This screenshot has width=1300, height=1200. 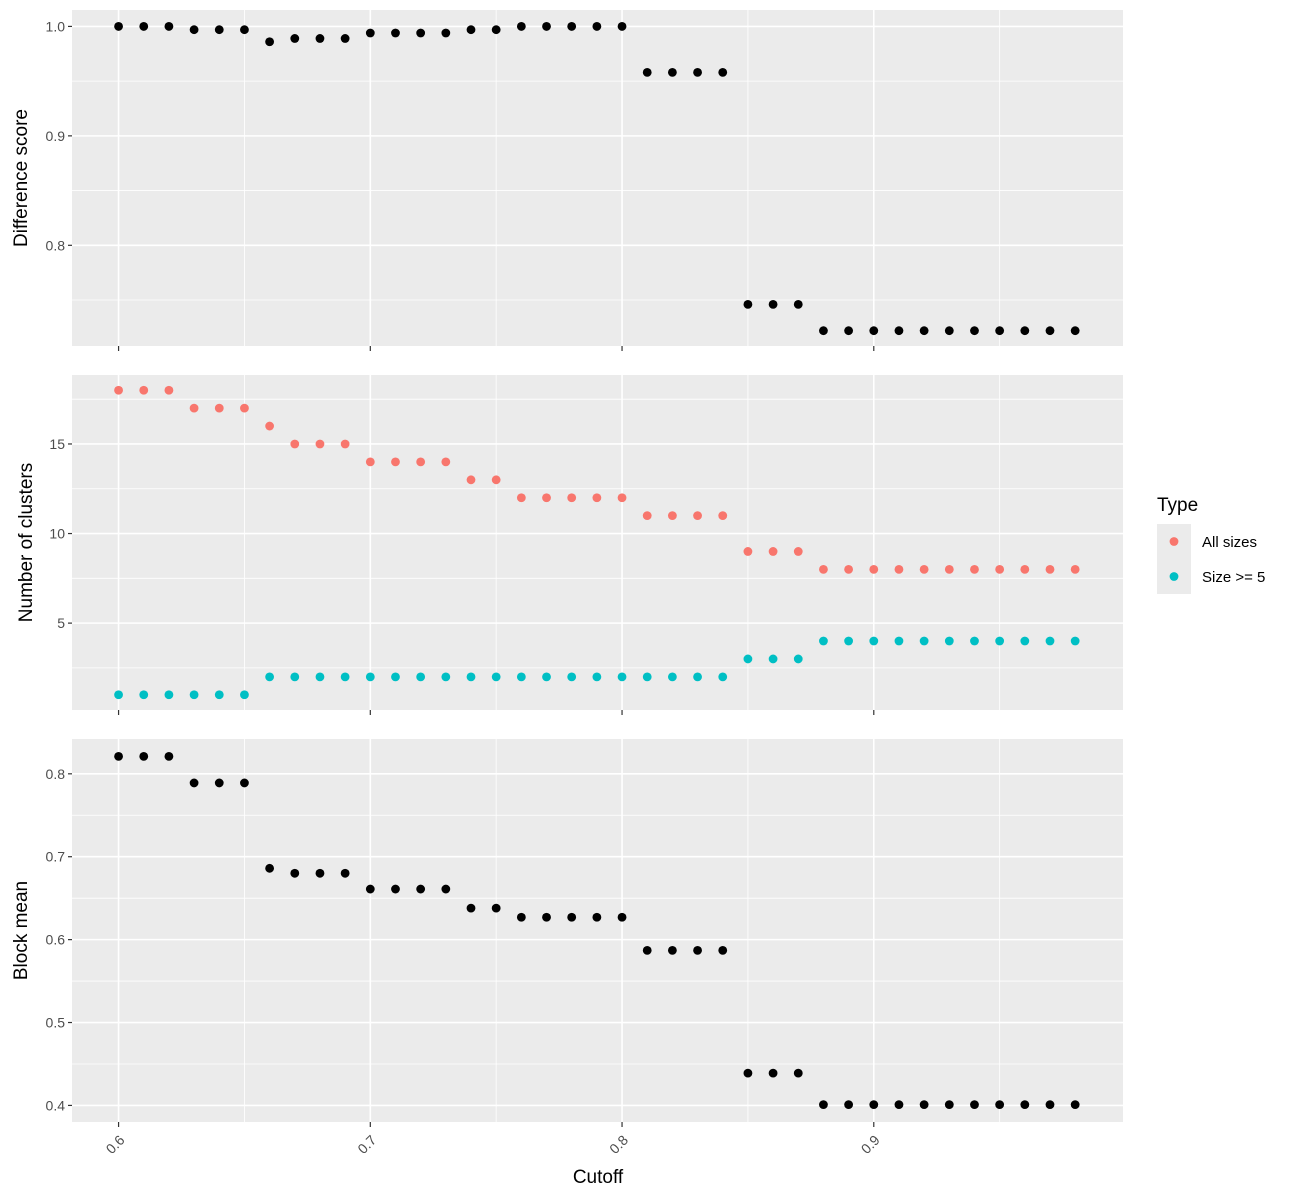 I want to click on x-tick-label: 0.8, so click(x=618, y=1144).